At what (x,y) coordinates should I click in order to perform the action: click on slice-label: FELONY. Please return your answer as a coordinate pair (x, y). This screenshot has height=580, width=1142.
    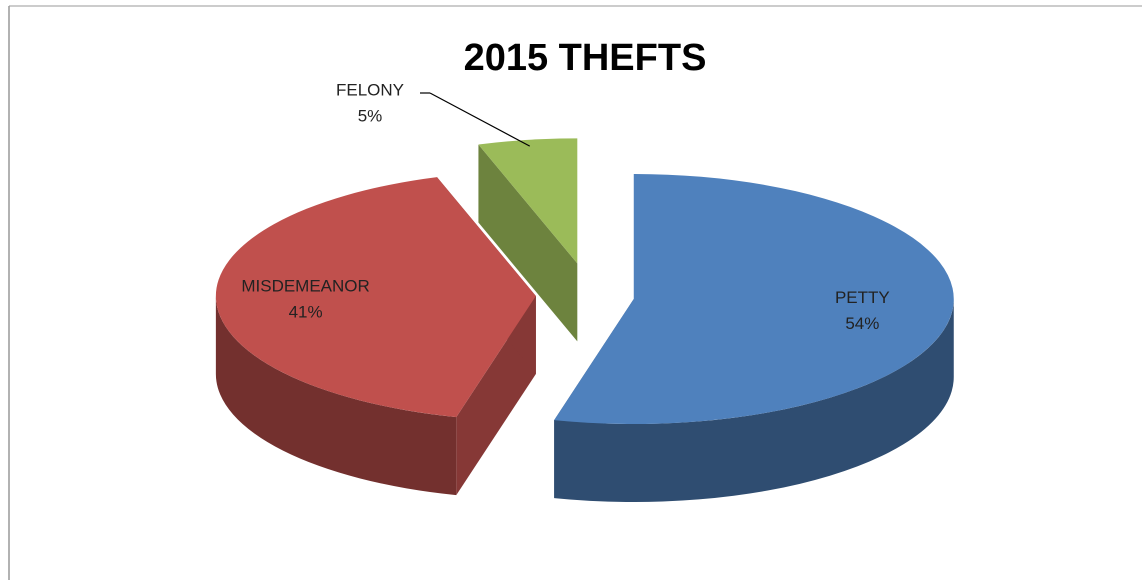
    Looking at the image, I should click on (370, 89).